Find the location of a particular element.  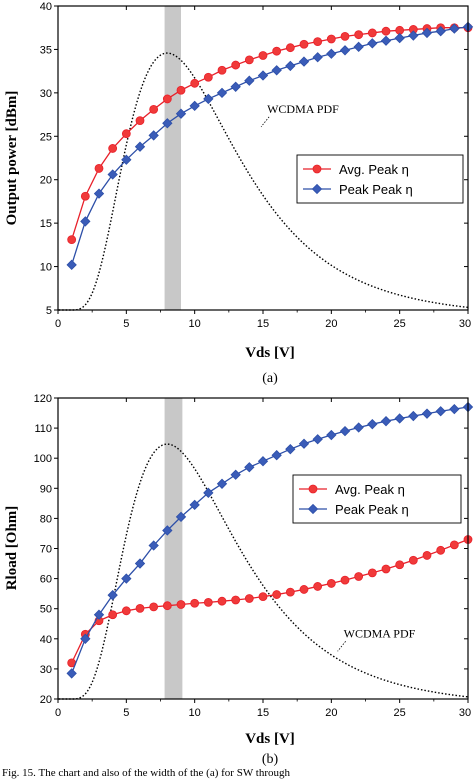

y-tick-label: 35 is located at coordinates (46, 50).